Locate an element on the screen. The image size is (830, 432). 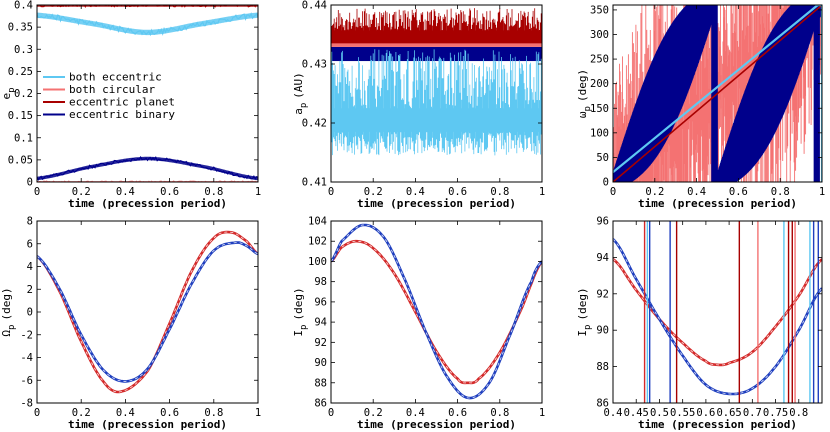
legend-label-both-eccentric: both eccentric is located at coordinates (115, 77).